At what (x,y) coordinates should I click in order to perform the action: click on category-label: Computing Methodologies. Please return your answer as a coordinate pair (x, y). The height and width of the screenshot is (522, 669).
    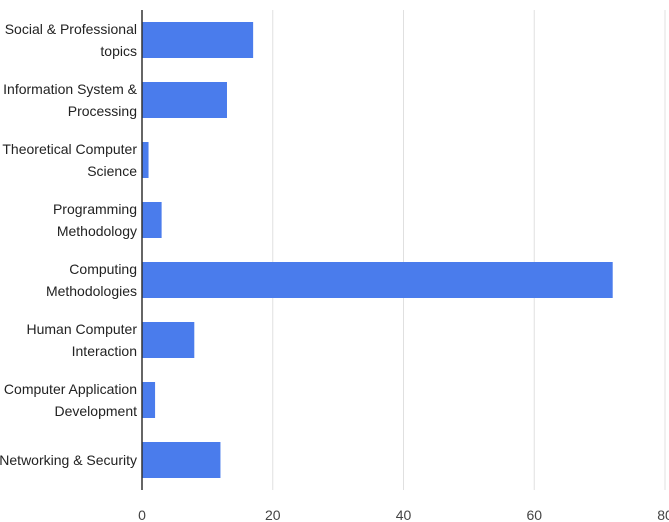
    Looking at the image, I should click on (91, 280).